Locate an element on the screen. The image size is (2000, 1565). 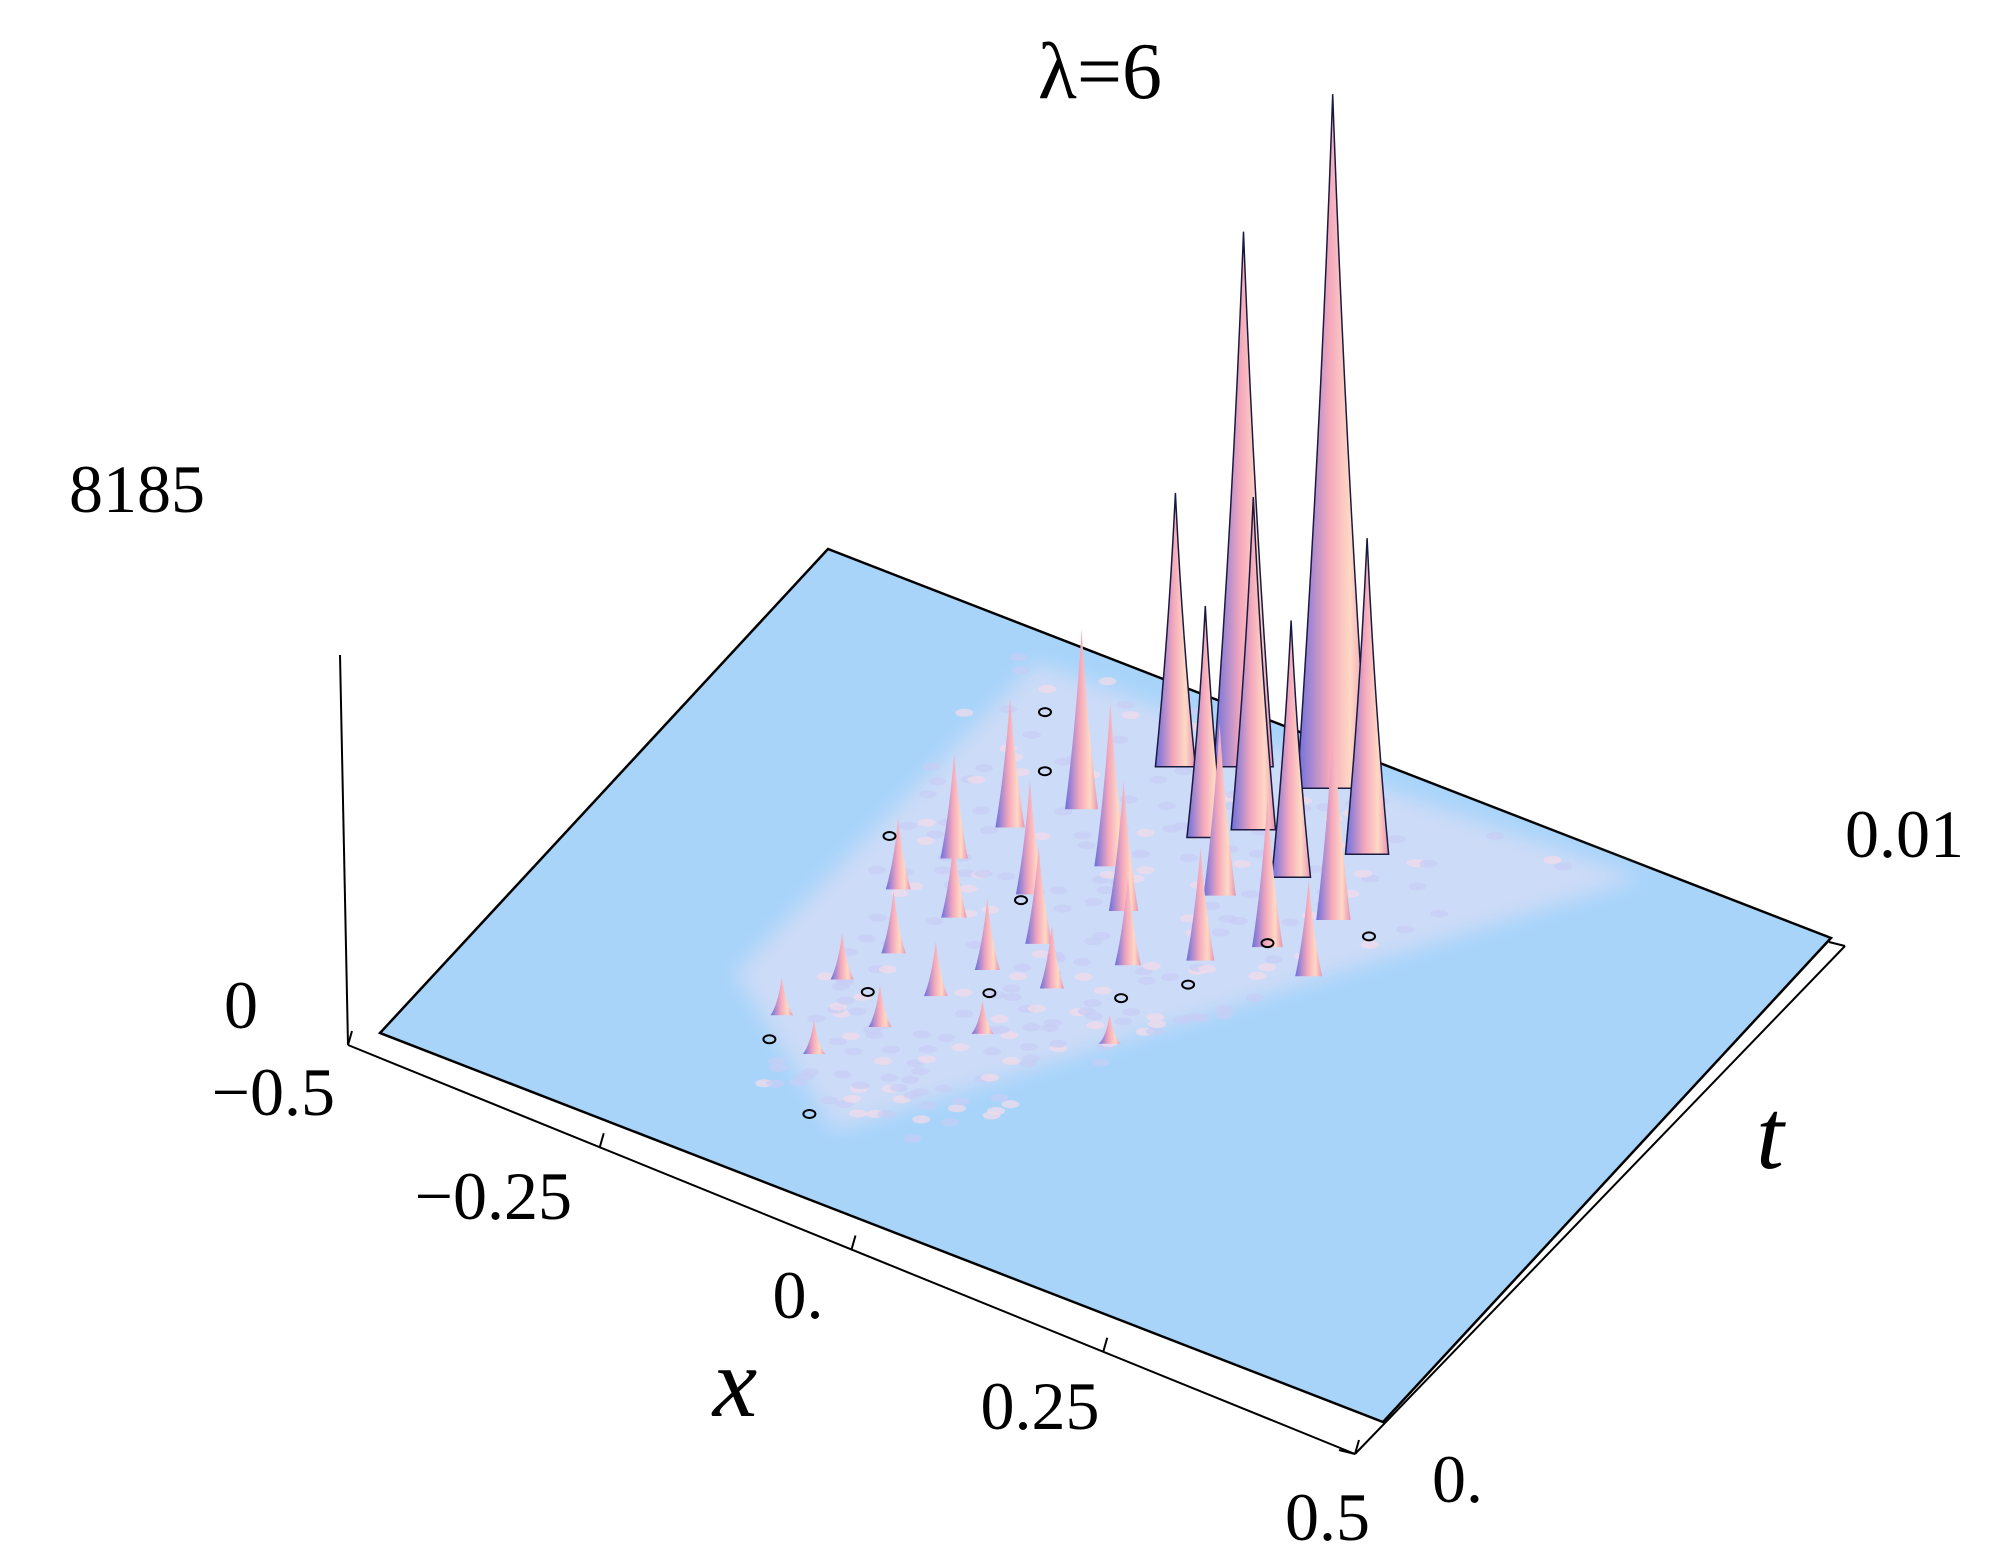
x-tick-label-1: −0.5 is located at coordinates (273, 1092).